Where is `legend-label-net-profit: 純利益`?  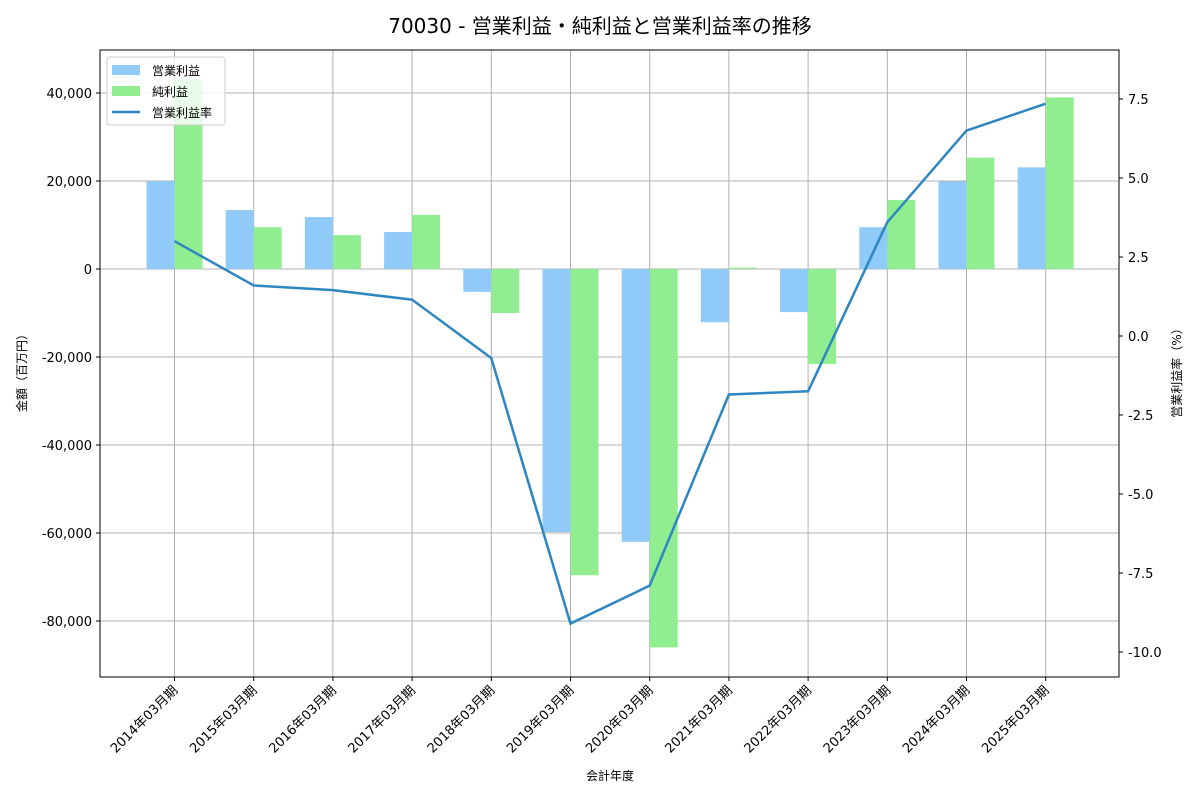
legend-label-net-profit: 純利益 is located at coordinates (170, 92).